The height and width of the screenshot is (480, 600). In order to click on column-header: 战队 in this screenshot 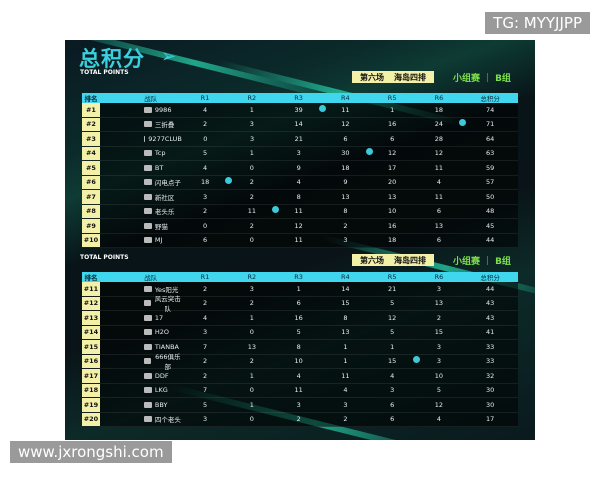, I will do `click(151, 99)`.